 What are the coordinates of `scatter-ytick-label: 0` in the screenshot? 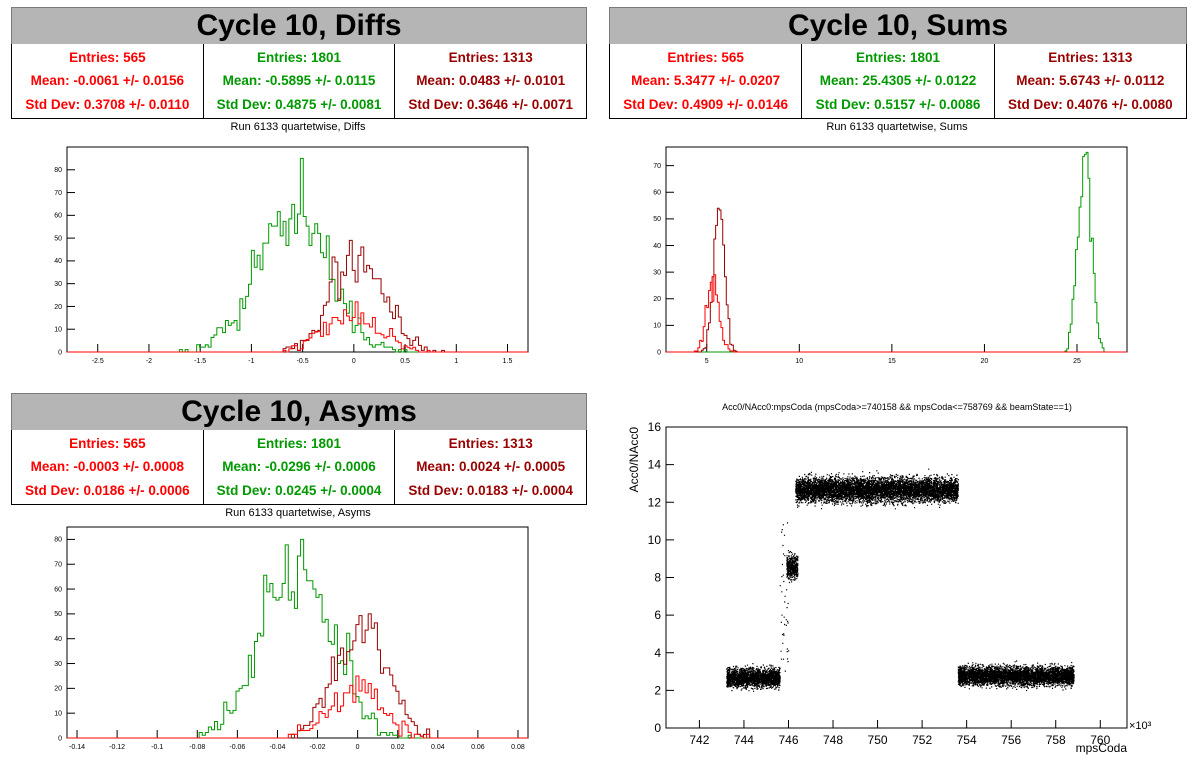 It's located at (657, 728).